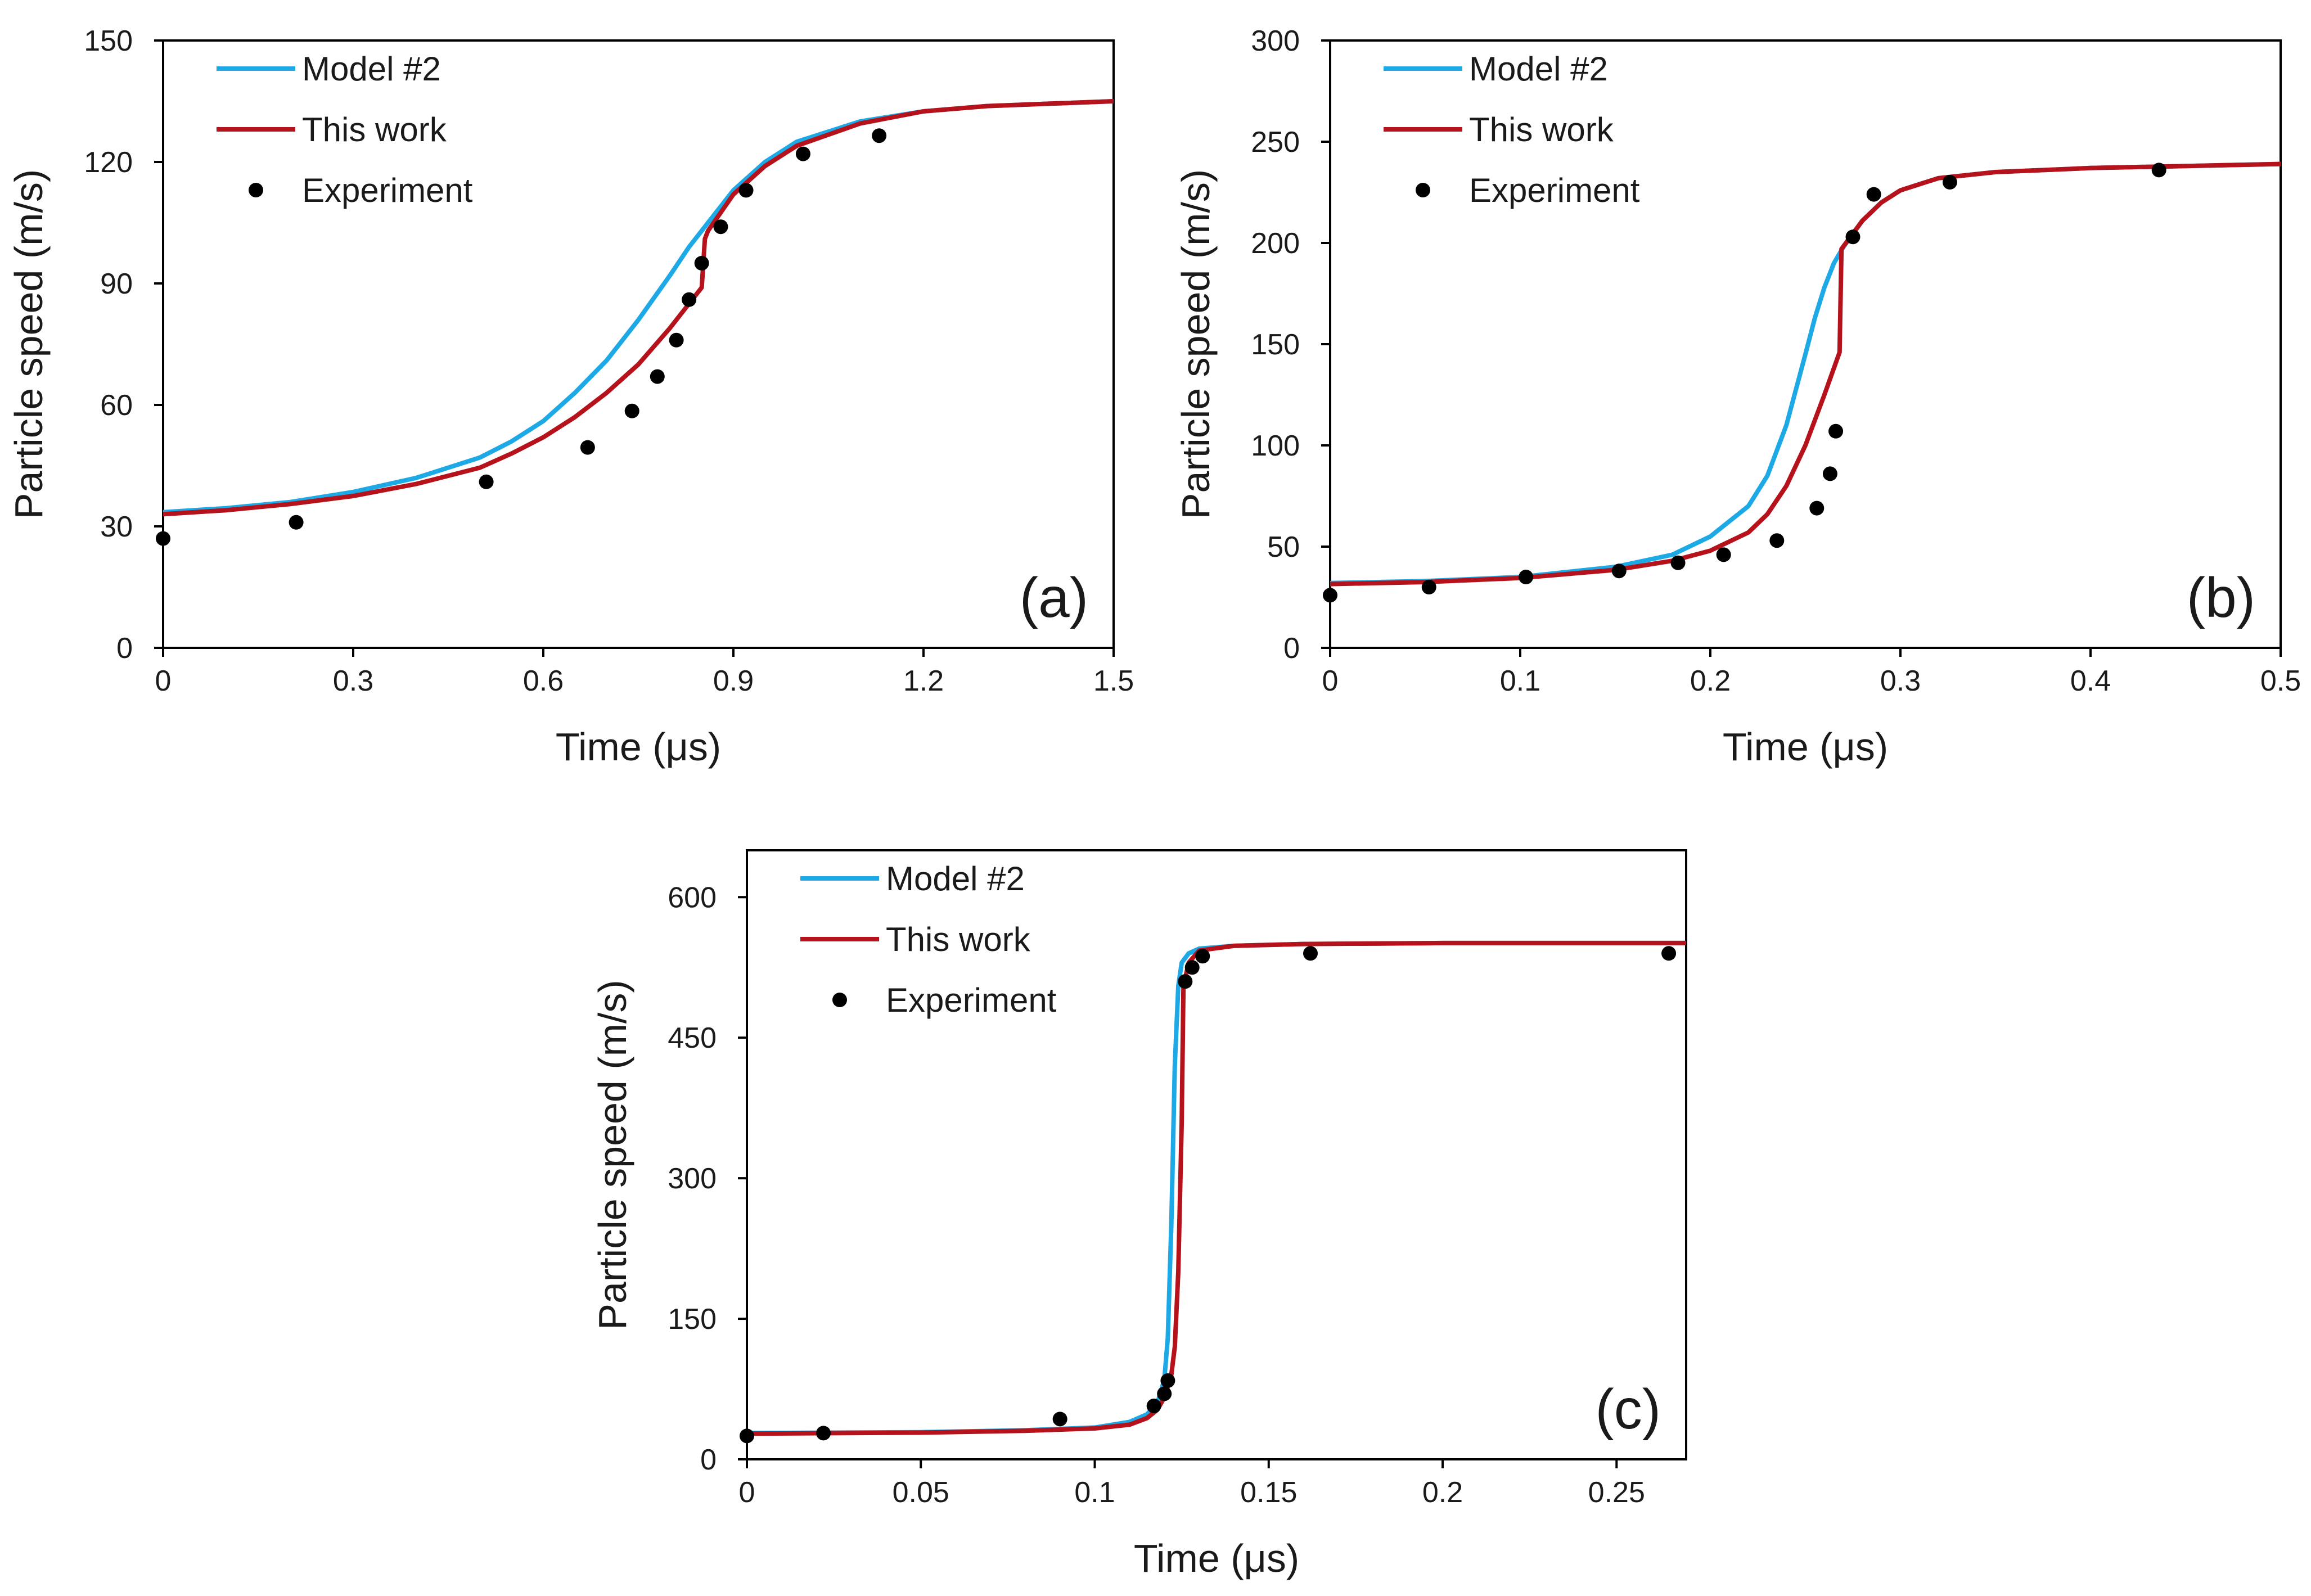 This screenshot has width=2311, height=1596. Describe the element at coordinates (256, 190) in the screenshot. I see `chart-a-legend-experiment-swatch` at that location.